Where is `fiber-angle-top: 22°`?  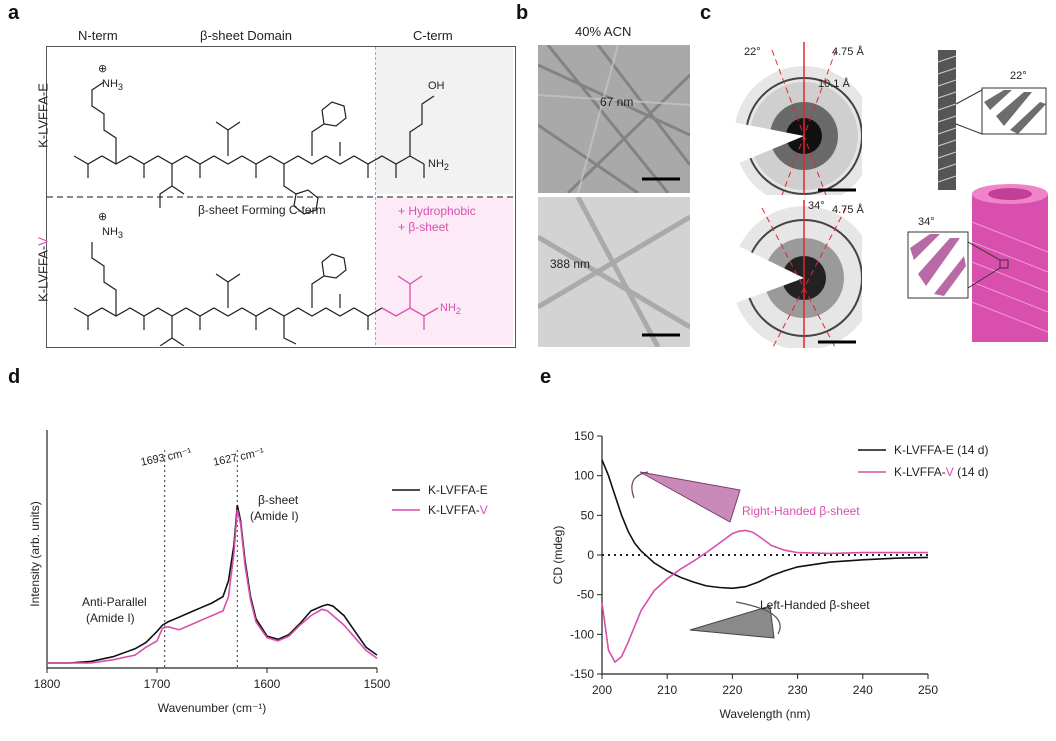
fiber-angle-top: 22° is located at coordinates (1018, 76).